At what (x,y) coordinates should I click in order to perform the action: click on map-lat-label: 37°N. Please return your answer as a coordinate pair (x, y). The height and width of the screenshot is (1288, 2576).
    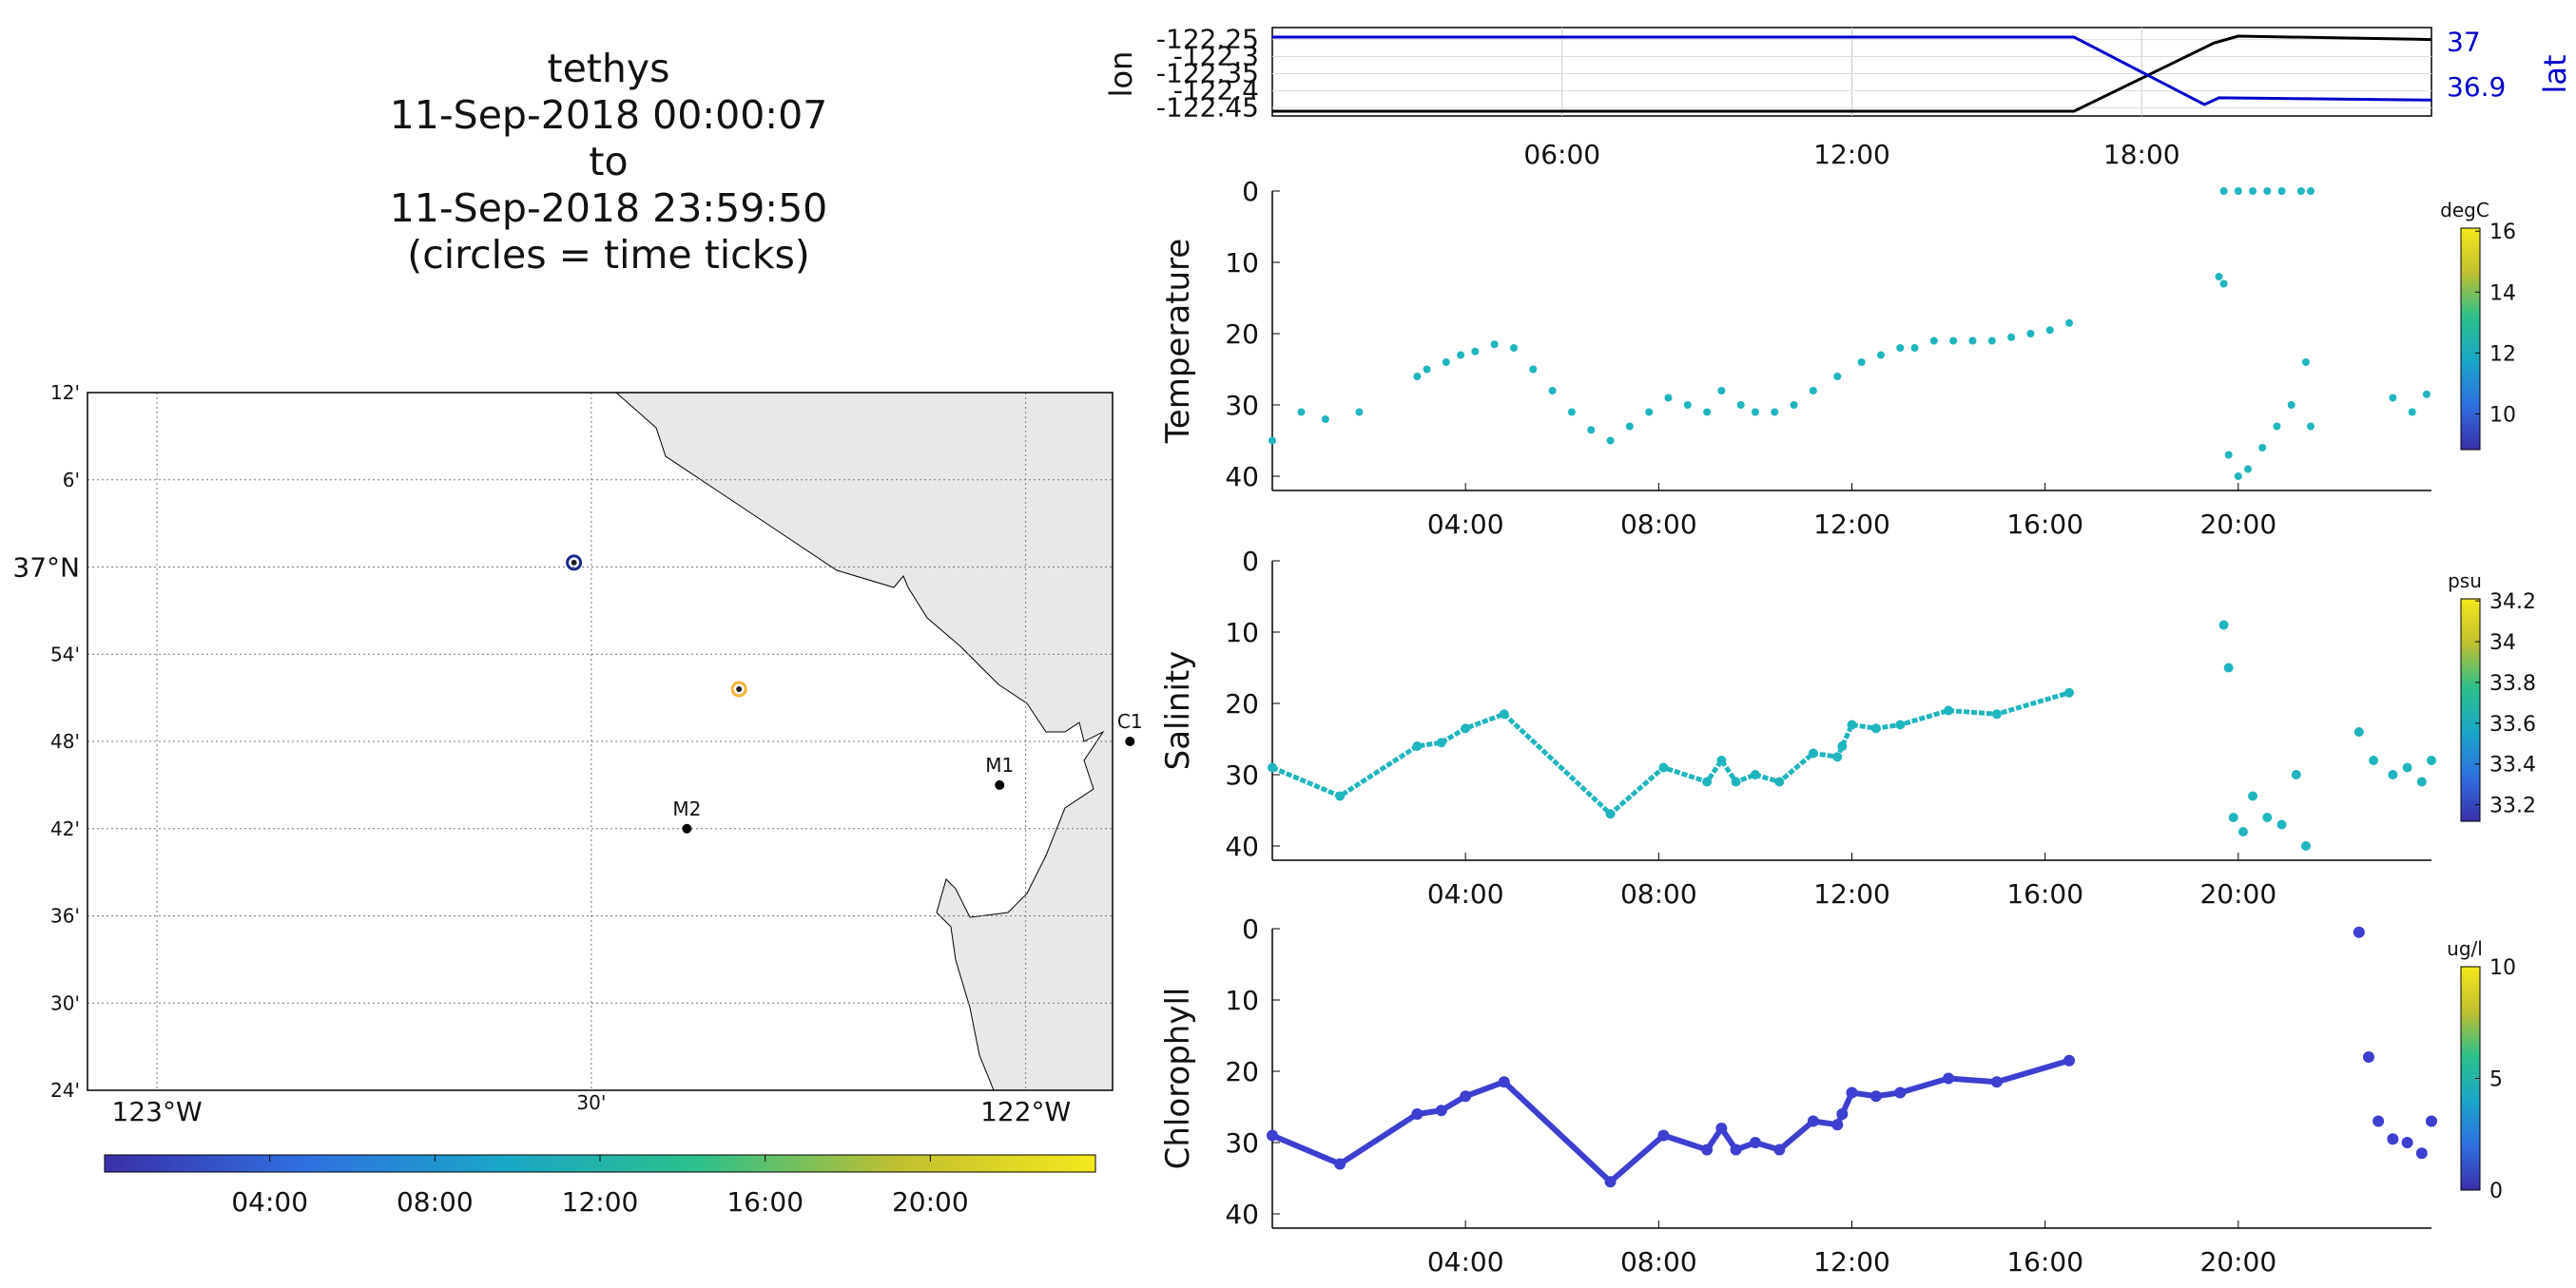
    Looking at the image, I should click on (46, 568).